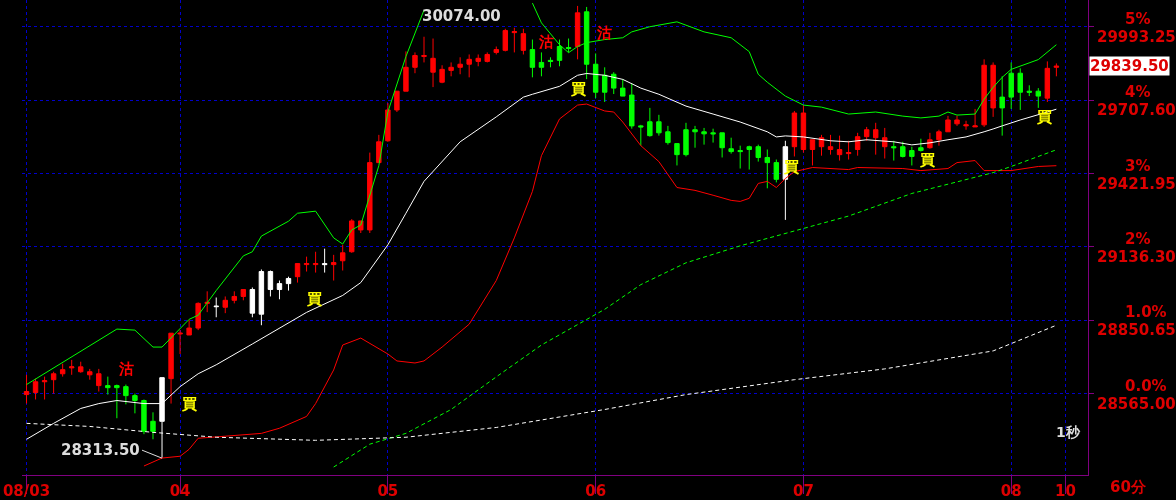  I want to click on x-tick-label: 06, so click(596, 491).